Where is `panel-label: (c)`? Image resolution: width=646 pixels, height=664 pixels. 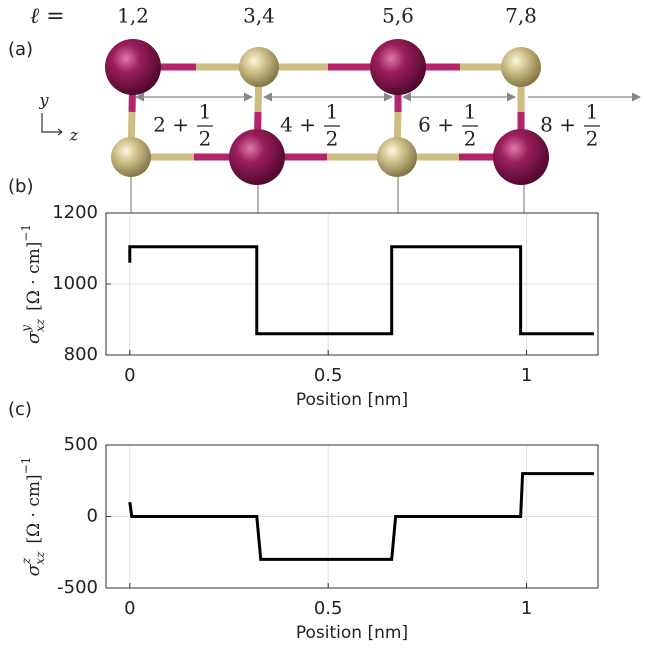 panel-label: (c) is located at coordinates (20, 409).